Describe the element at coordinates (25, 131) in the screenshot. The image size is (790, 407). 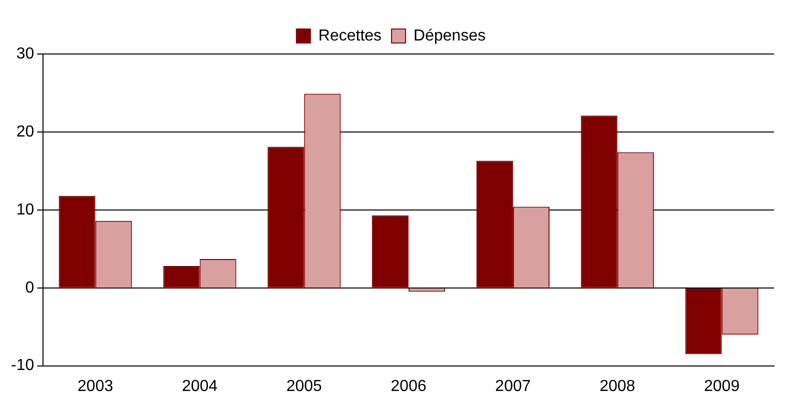
I see `y-tick-label: 20` at that location.